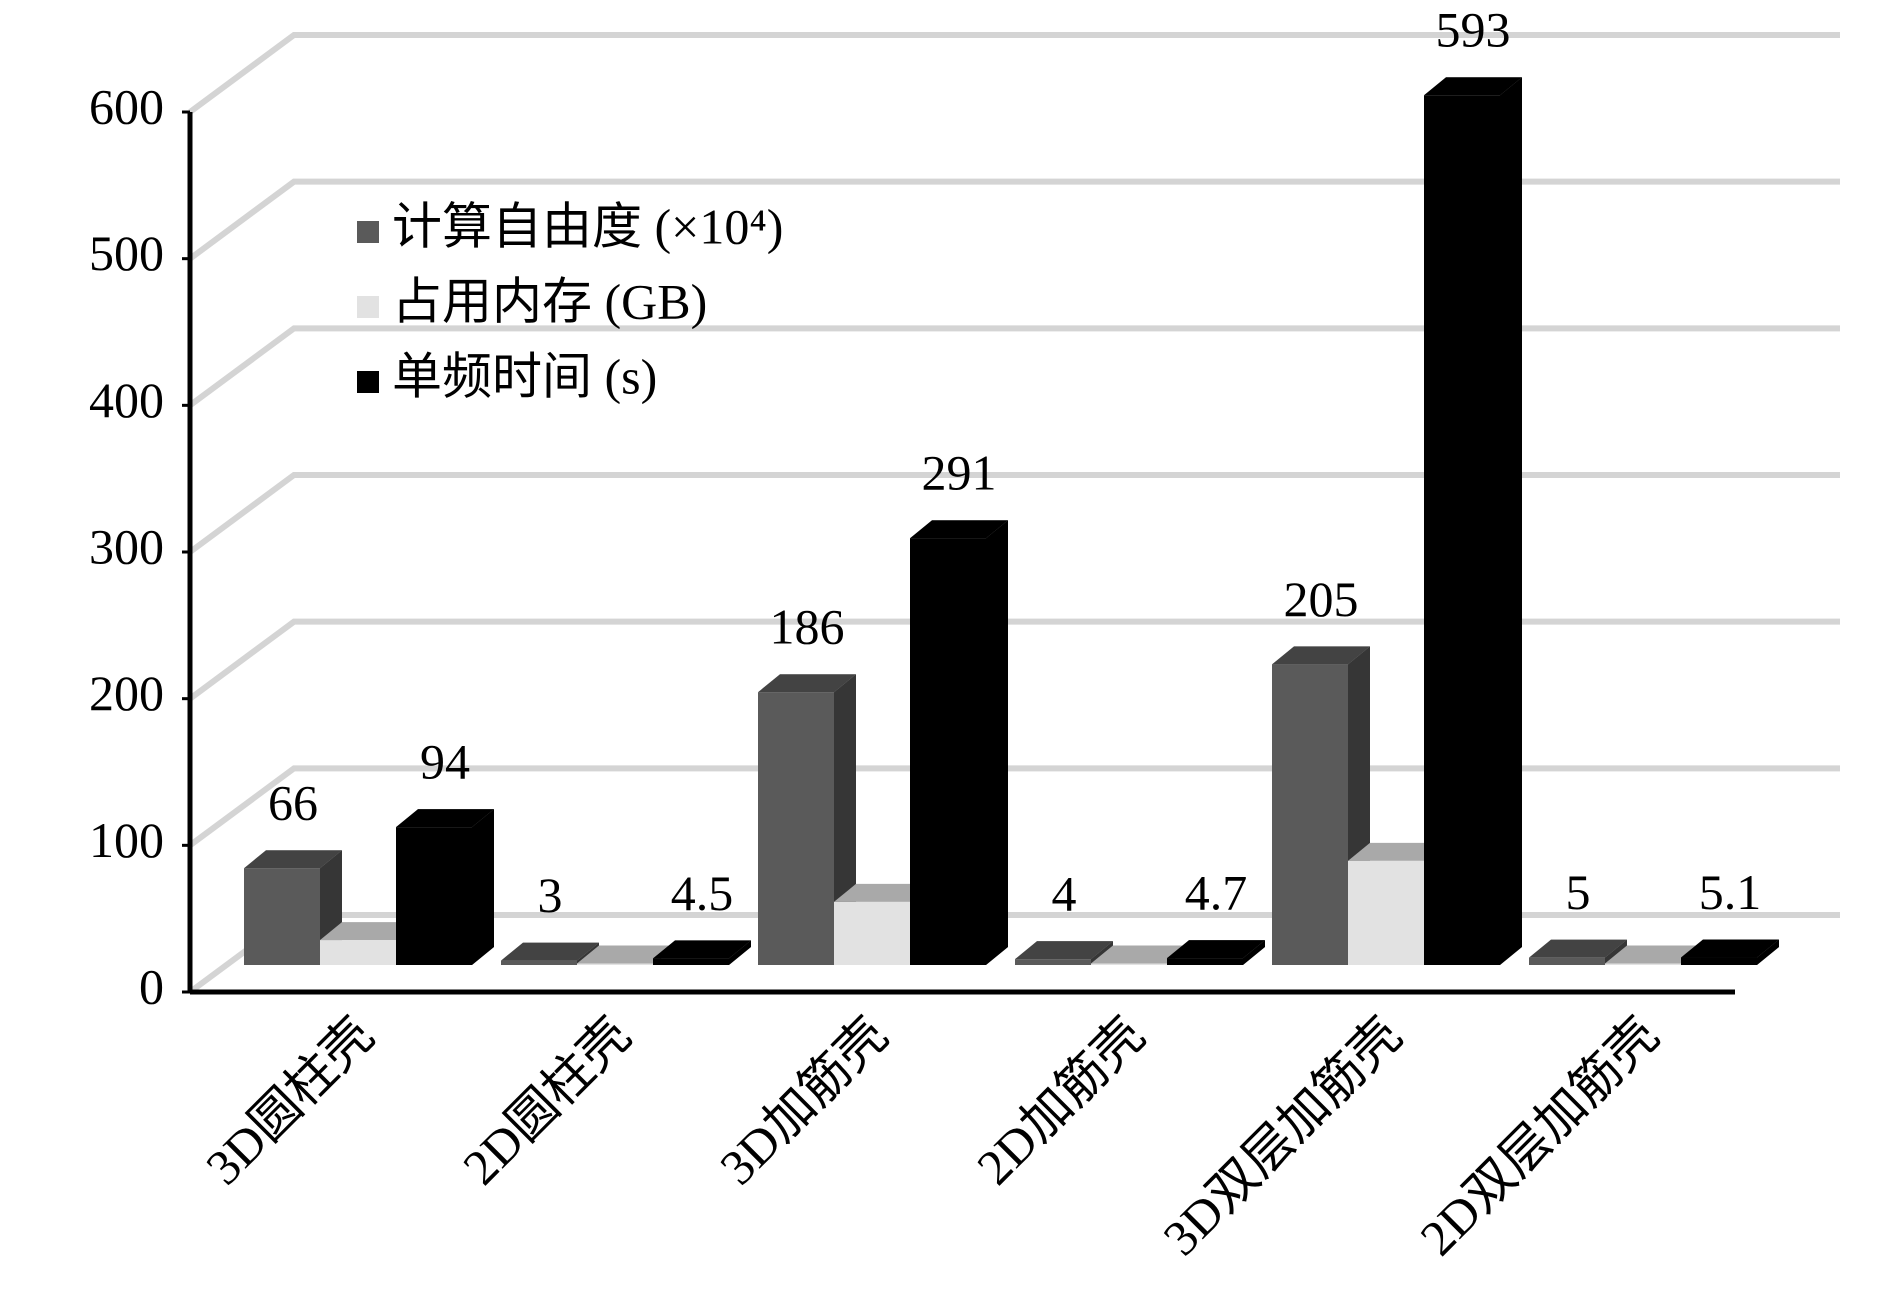 The image size is (1890, 1294). Describe the element at coordinates (587, 226) in the screenshot. I see `legend-label: 计算自由度 (×10⁴)` at that location.